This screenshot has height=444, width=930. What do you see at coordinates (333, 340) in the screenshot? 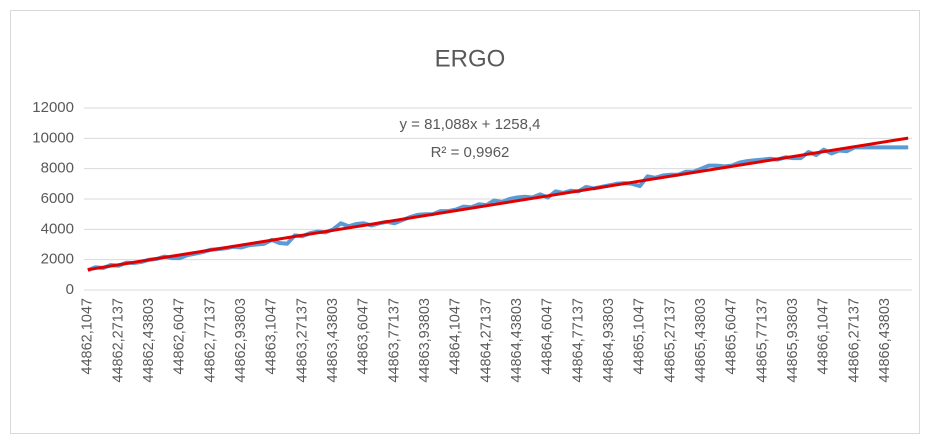
I see `x-tick-label: 44863,43803` at bounding box center [333, 340].